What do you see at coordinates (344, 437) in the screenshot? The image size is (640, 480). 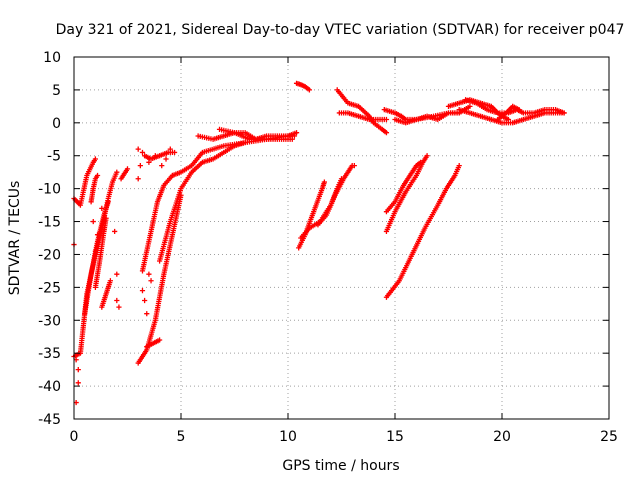 I see `x-axis-tick-labels: 0 5 10 15 20 25` at bounding box center [344, 437].